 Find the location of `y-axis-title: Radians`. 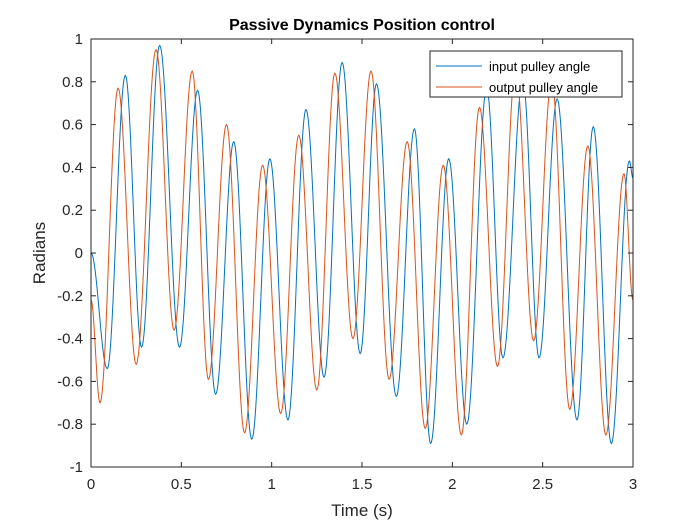

y-axis-title: Radians is located at coordinates (39, 253).